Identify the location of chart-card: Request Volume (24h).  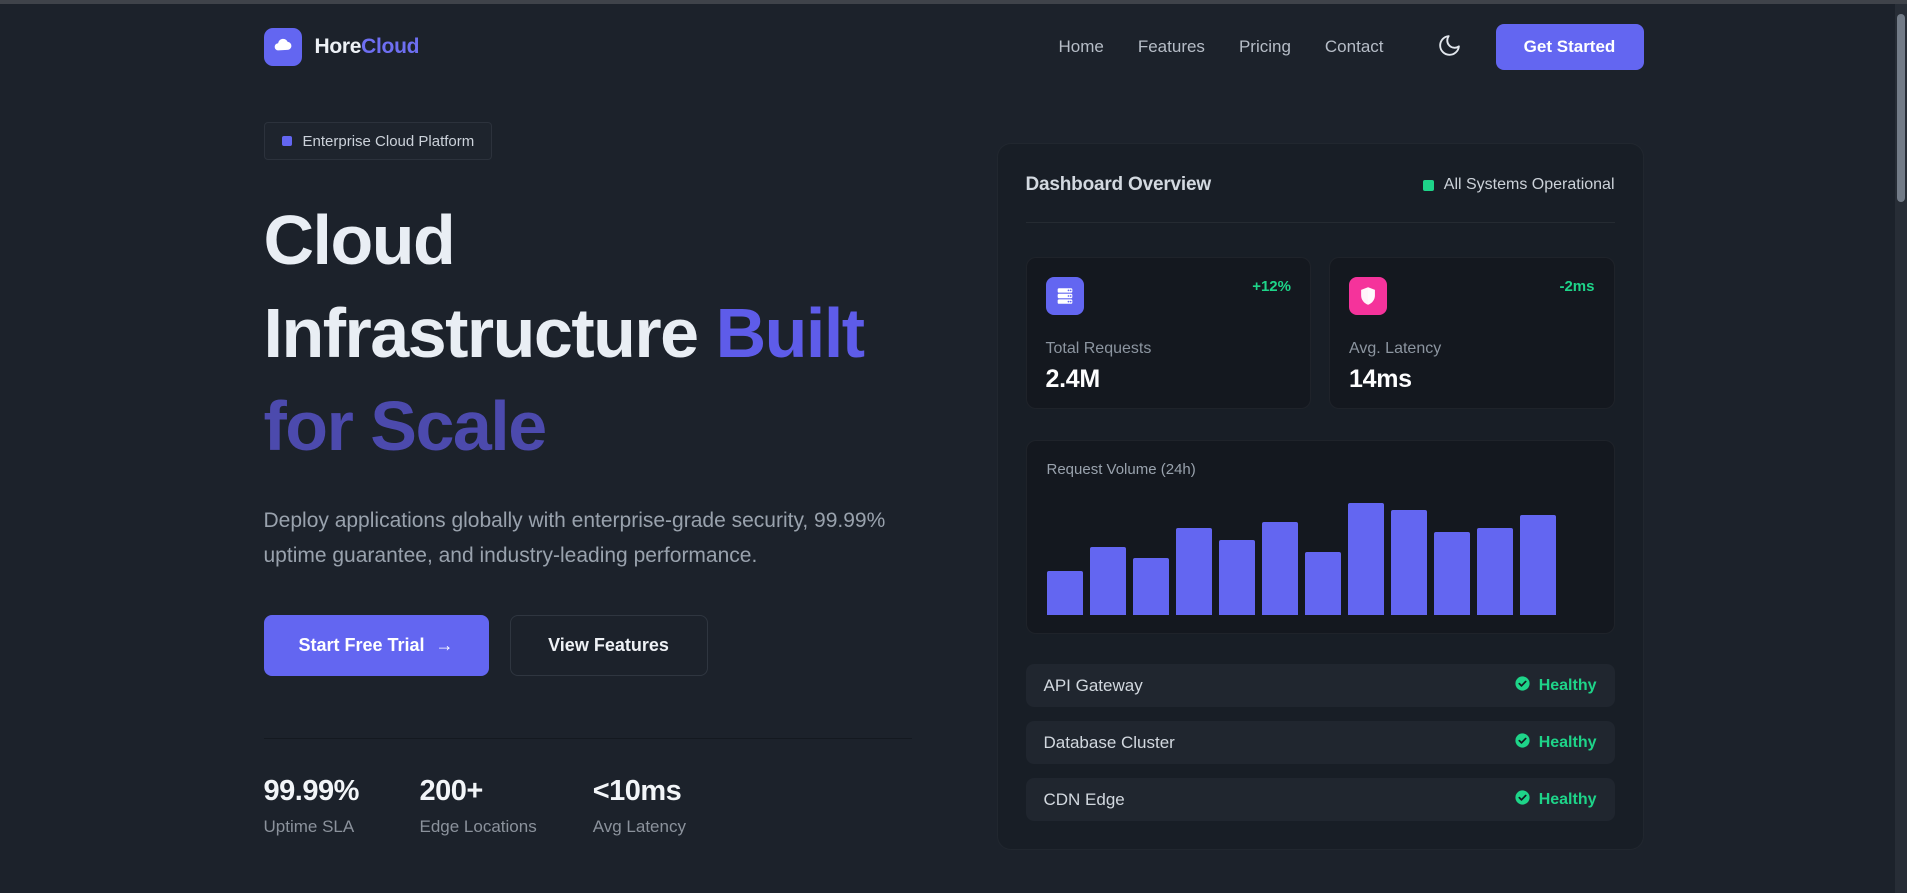
(1320, 537).